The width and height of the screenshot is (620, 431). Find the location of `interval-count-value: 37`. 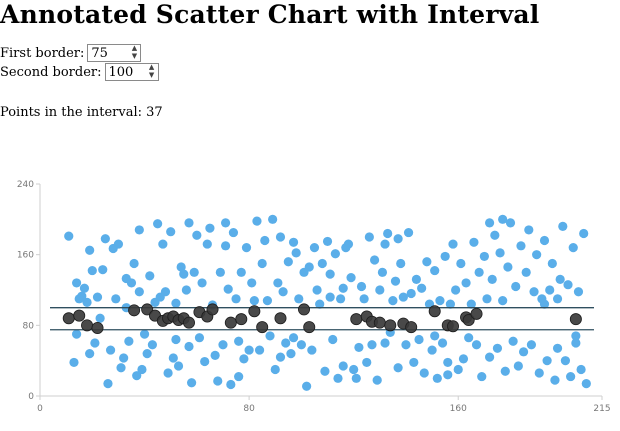

interval-count-value: 37 is located at coordinates (154, 112).